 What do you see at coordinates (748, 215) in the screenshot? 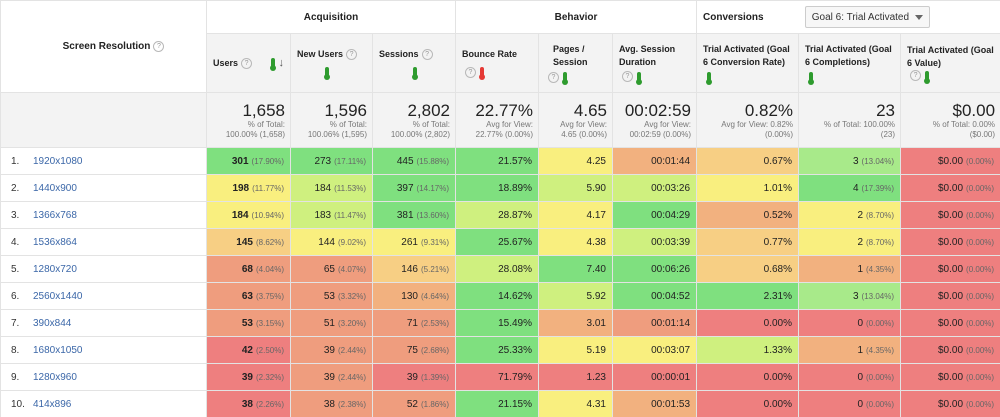
I see `conv-rate-cell: 0.52%` at bounding box center [748, 215].